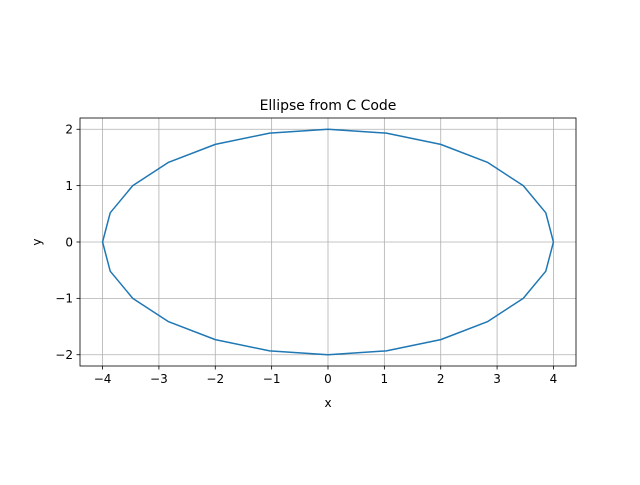 Image resolution: width=640 pixels, height=485 pixels. What do you see at coordinates (328, 379) in the screenshot?
I see `x-tick-label: 0` at bounding box center [328, 379].